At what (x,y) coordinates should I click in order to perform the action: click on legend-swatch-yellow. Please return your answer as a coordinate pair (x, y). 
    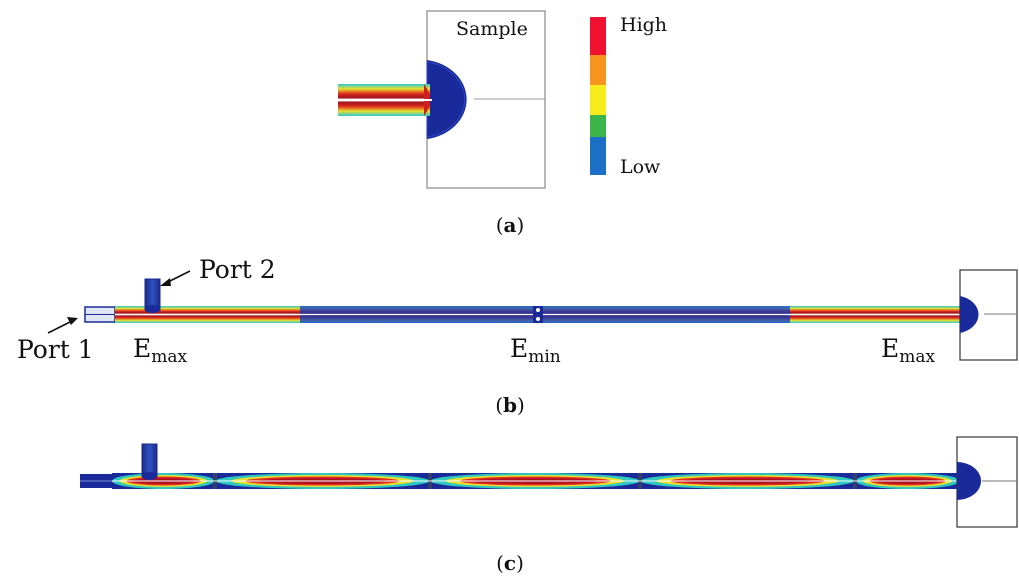
    Looking at the image, I should click on (598, 100).